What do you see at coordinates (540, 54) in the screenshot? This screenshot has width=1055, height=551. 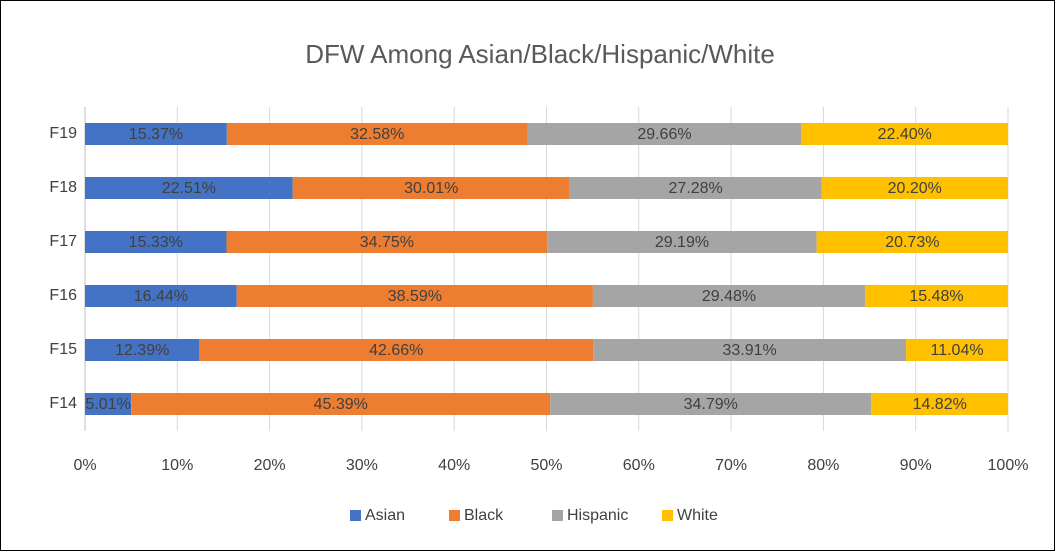 I see `chart-title: DFW Among Asian/Black/Hispanic/White` at bounding box center [540, 54].